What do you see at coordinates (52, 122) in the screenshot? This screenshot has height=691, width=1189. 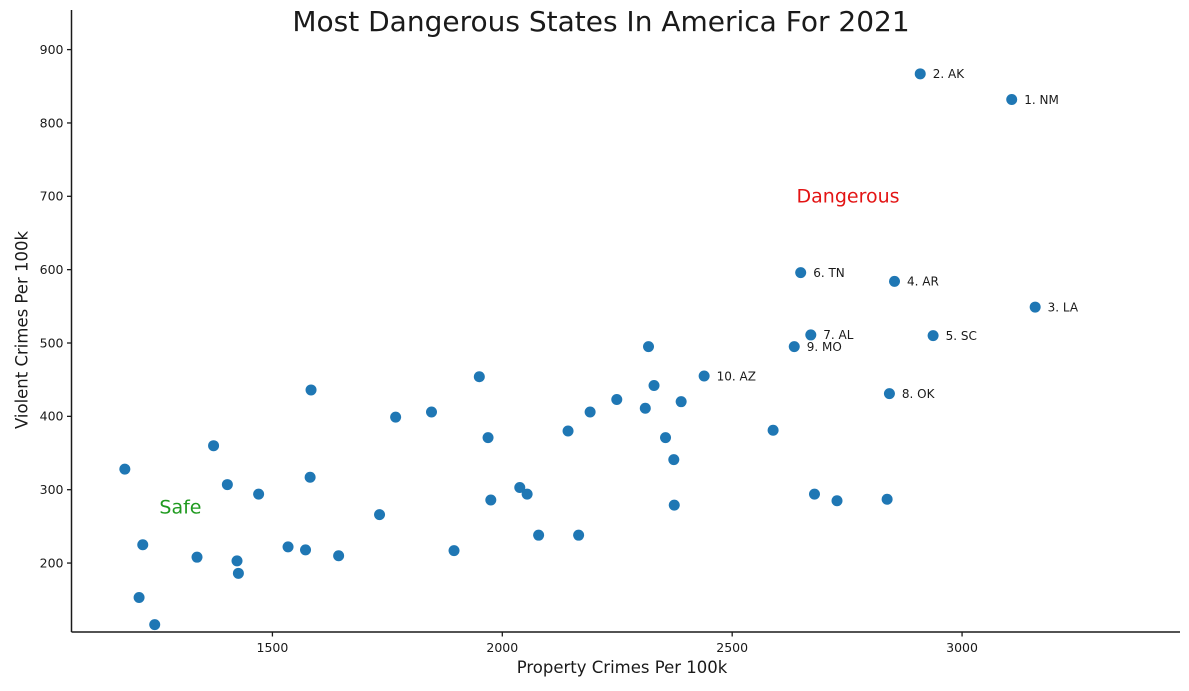 I see `y-axis-tick-label: 800` at bounding box center [52, 122].